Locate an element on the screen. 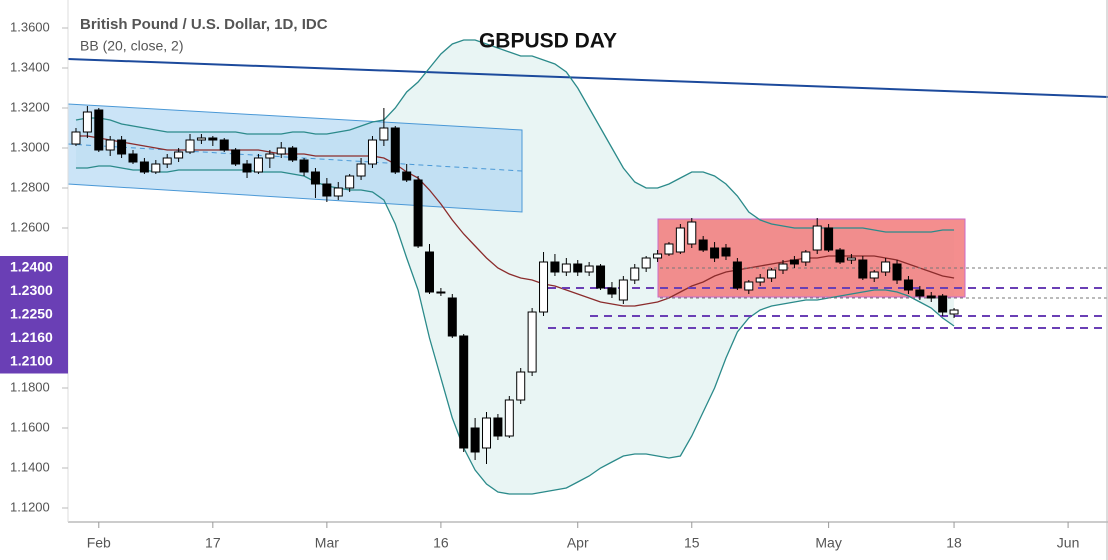 The image size is (1108, 560). x-tick-label: 17 is located at coordinates (213, 543).